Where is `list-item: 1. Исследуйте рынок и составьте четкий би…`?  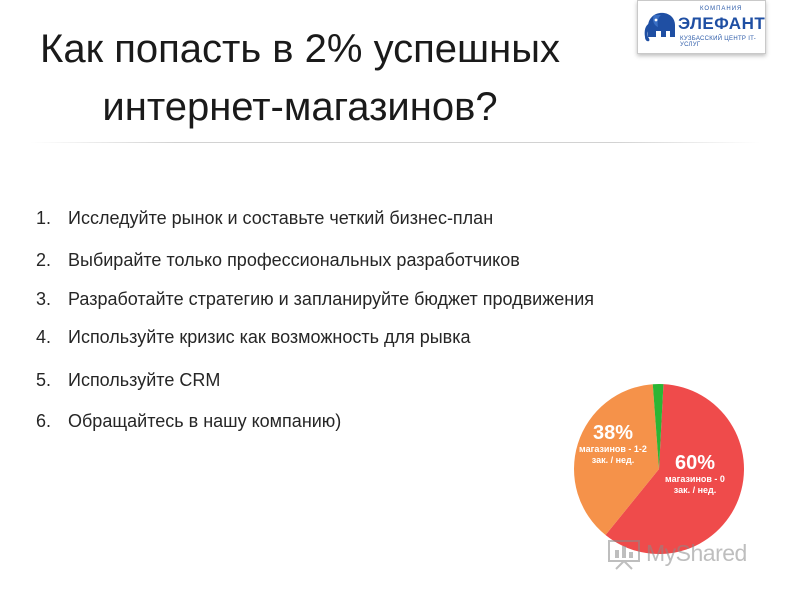
list-item: 1. Исследуйте рынок и составьте четкий би… is located at coordinates (264, 218).